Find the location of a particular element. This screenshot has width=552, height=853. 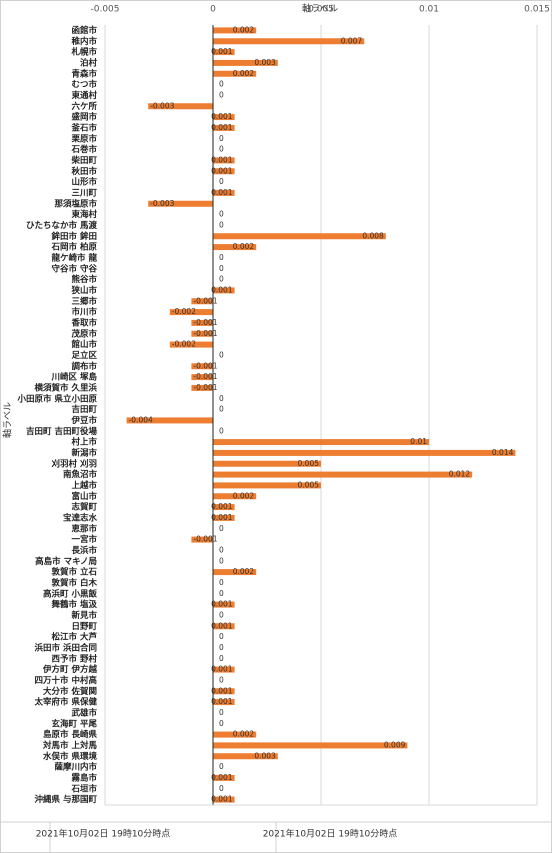

y-tick-label: 栗原市 is located at coordinates (83, 138).